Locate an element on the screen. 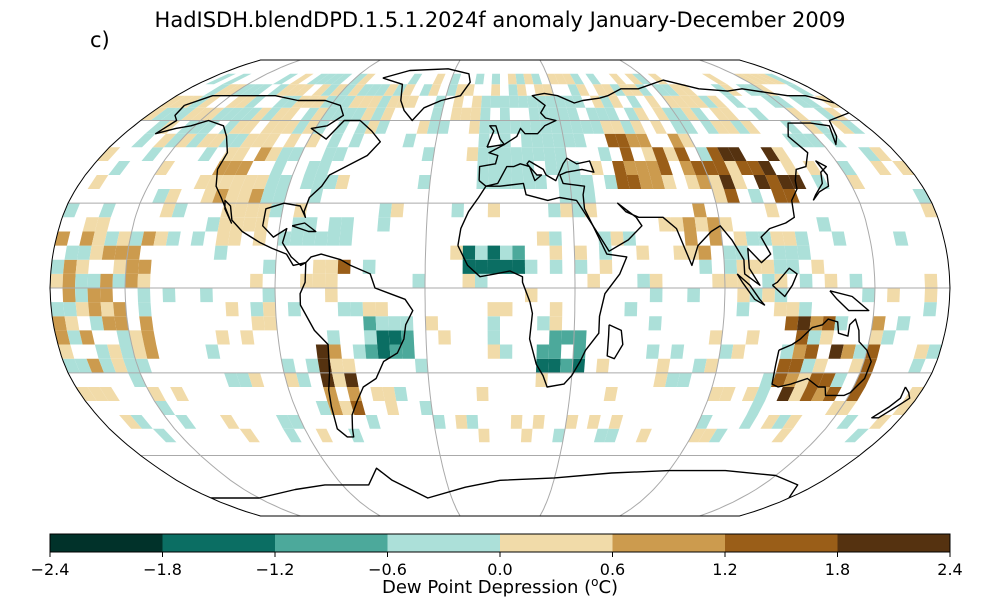  colorbar-segment is located at coordinates (444, 543).